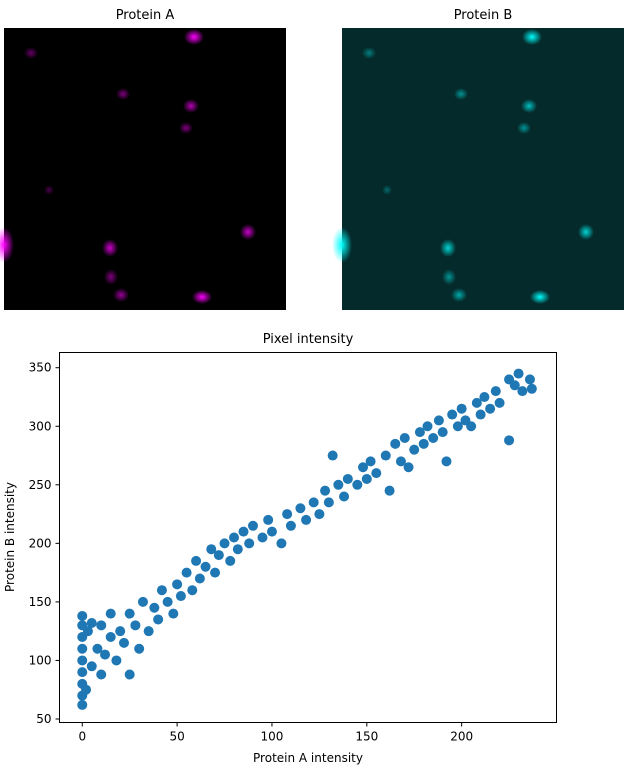 The image size is (632, 769). What do you see at coordinates (40, 543) in the screenshot?
I see `y-tick-label: 200` at bounding box center [40, 543].